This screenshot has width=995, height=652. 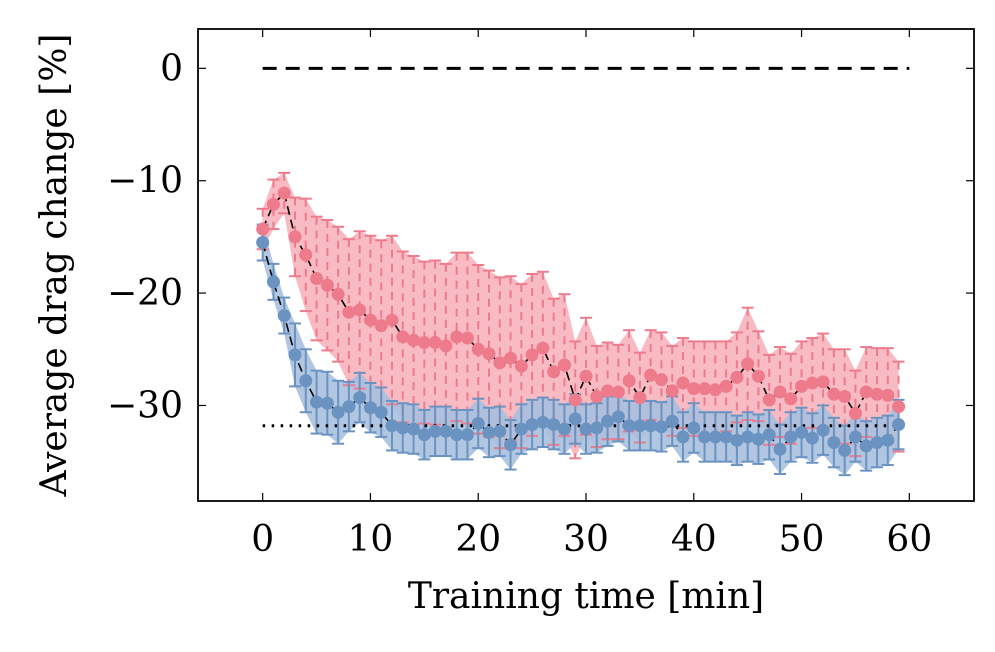 I want to click on x-tick-label: 60, so click(x=909, y=539).